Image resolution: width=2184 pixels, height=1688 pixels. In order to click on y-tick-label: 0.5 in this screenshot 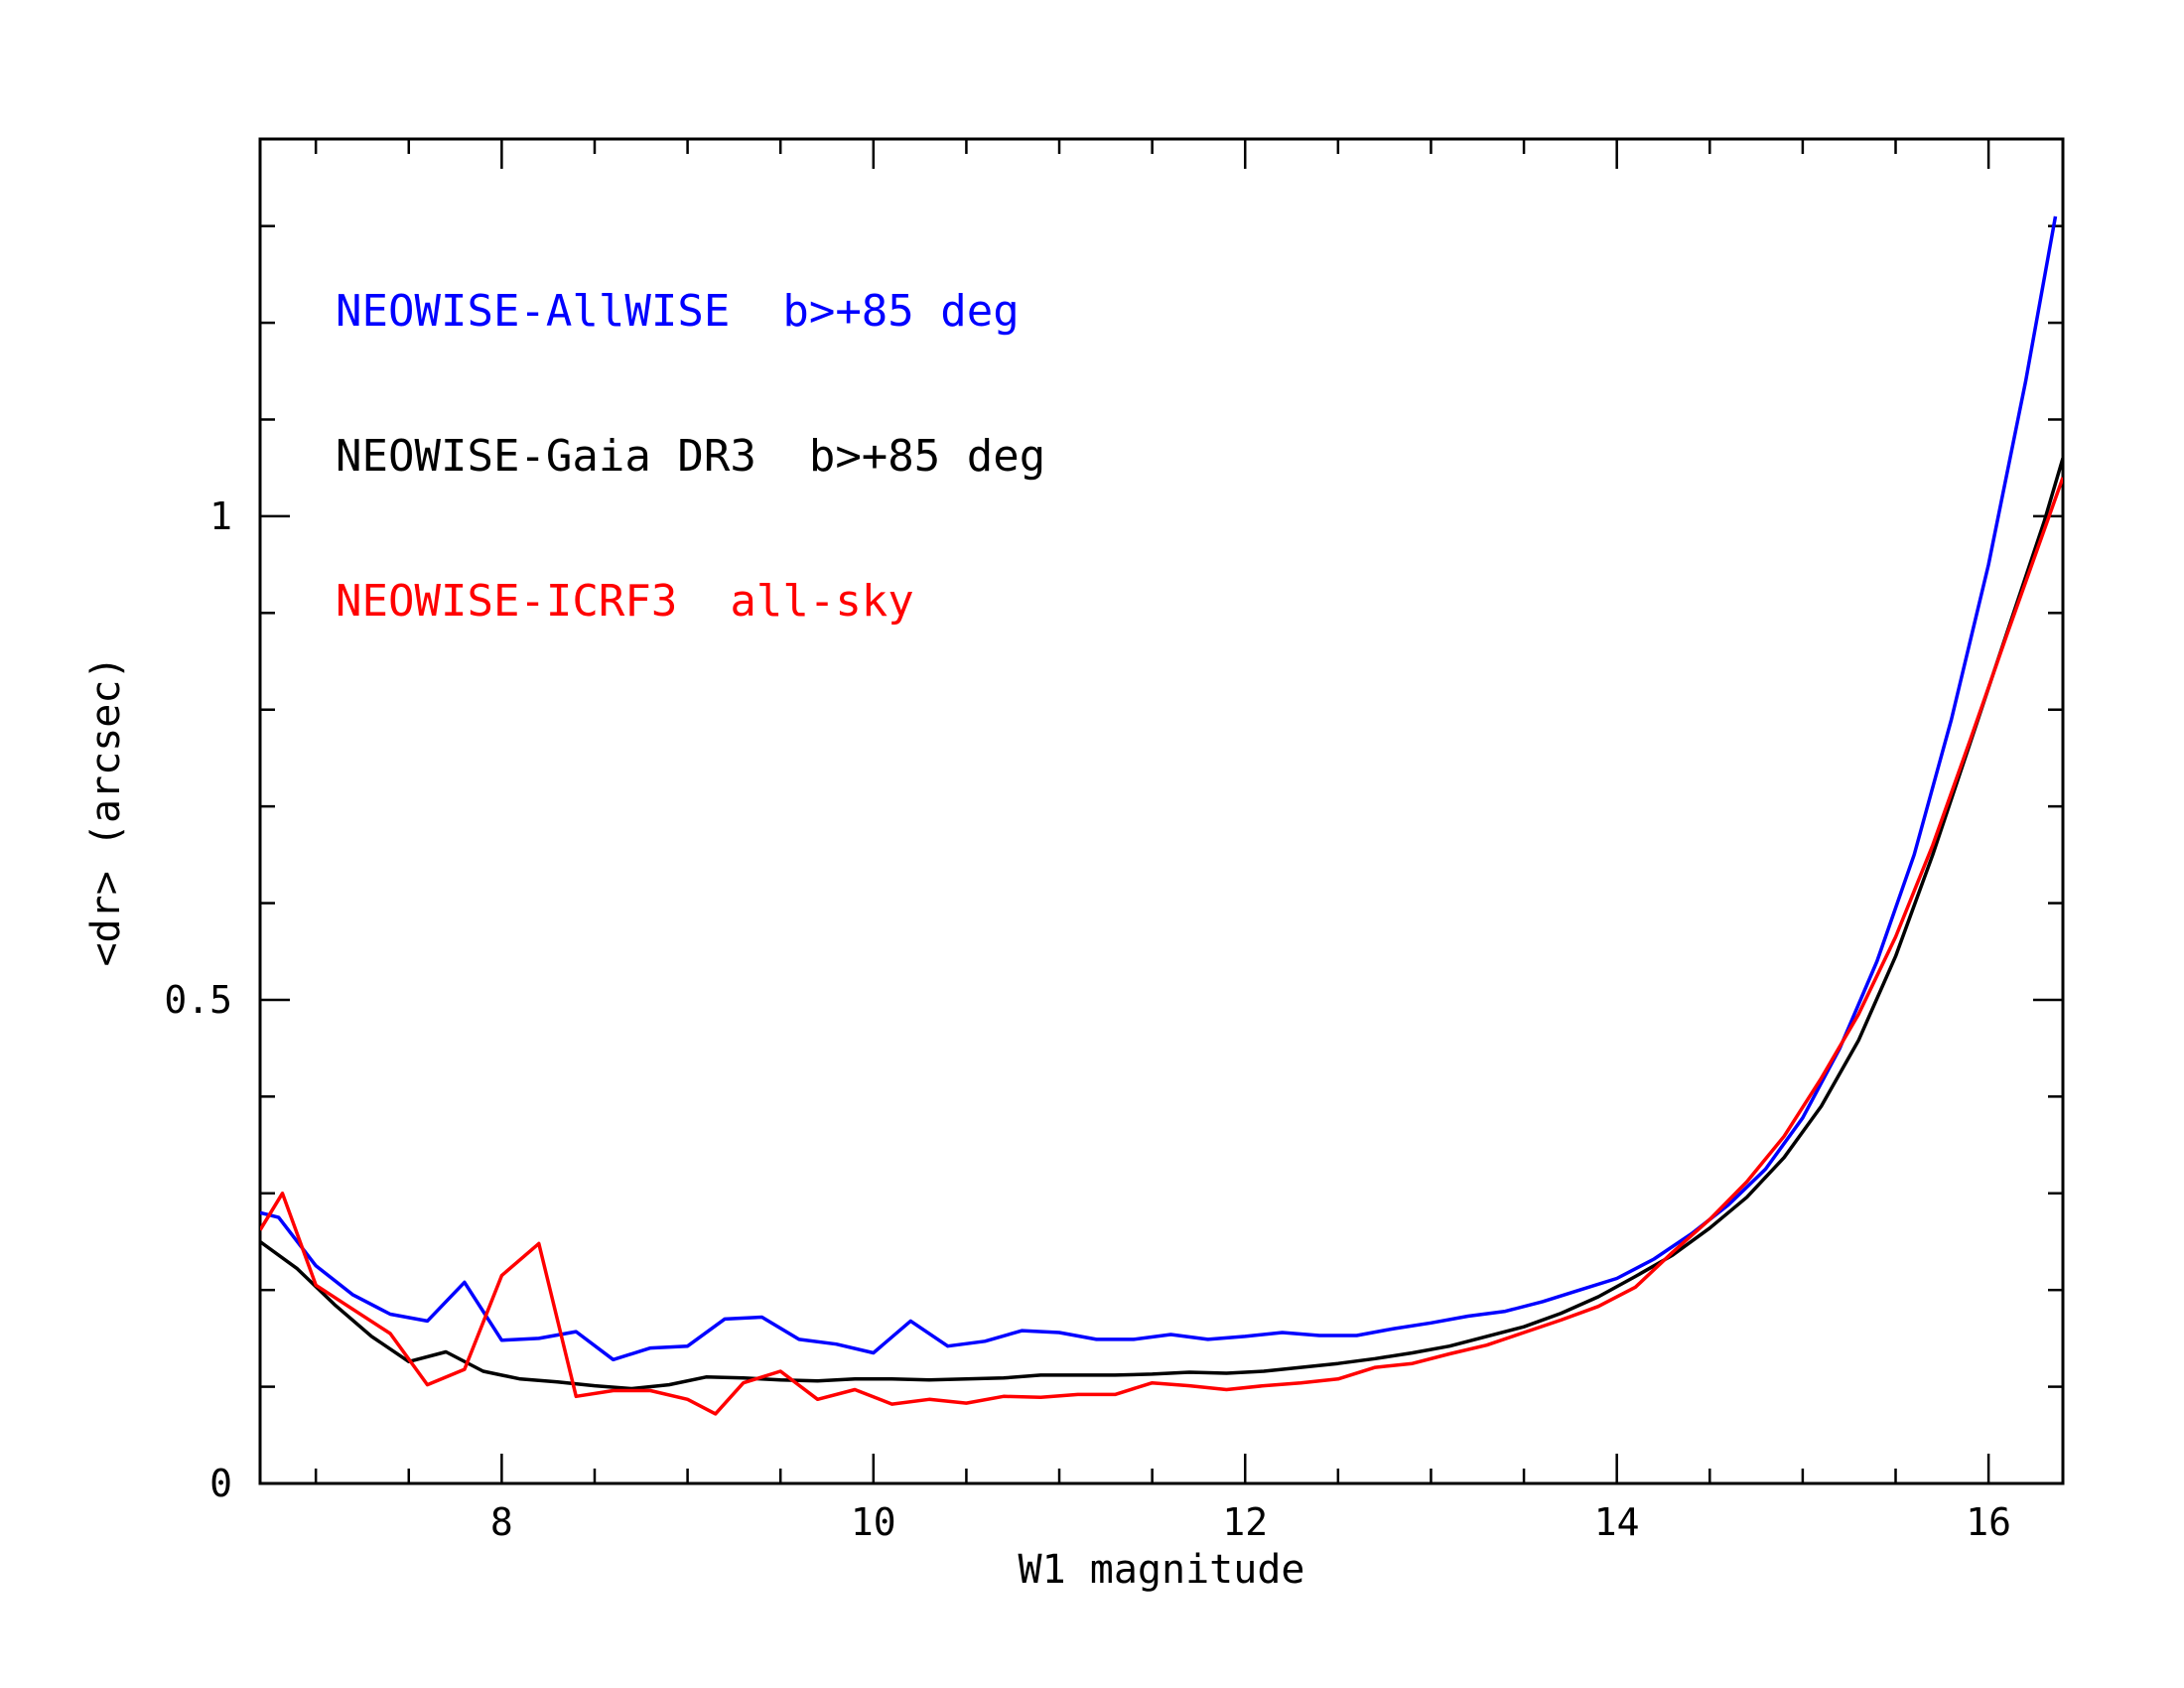, I will do `click(198, 1000)`.